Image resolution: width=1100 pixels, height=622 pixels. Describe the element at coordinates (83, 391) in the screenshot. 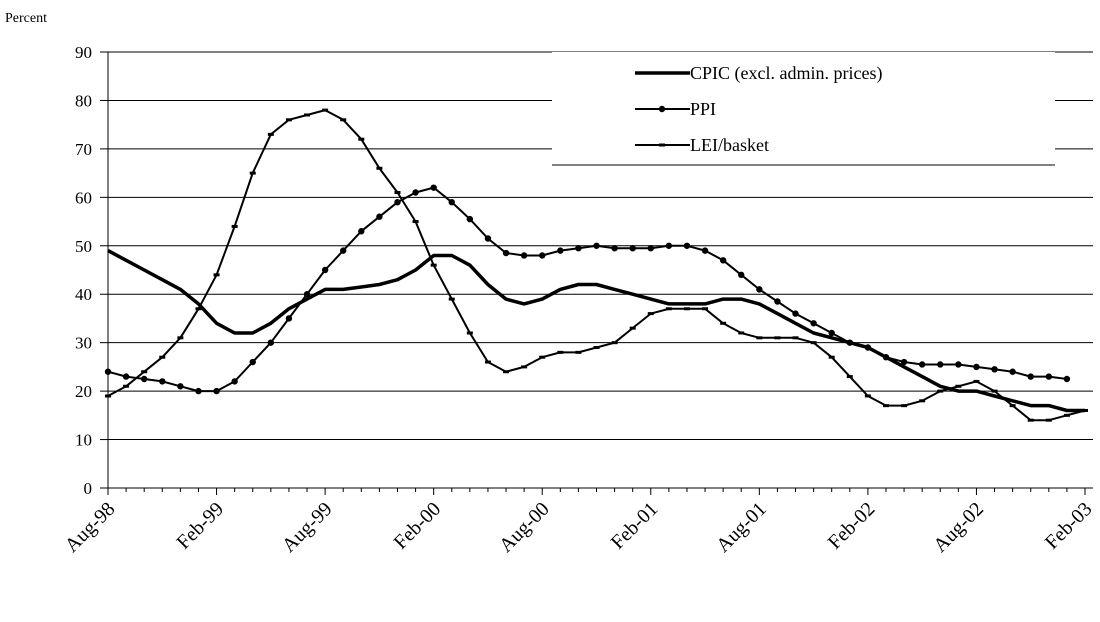

I see `y-tick-label: 20` at that location.